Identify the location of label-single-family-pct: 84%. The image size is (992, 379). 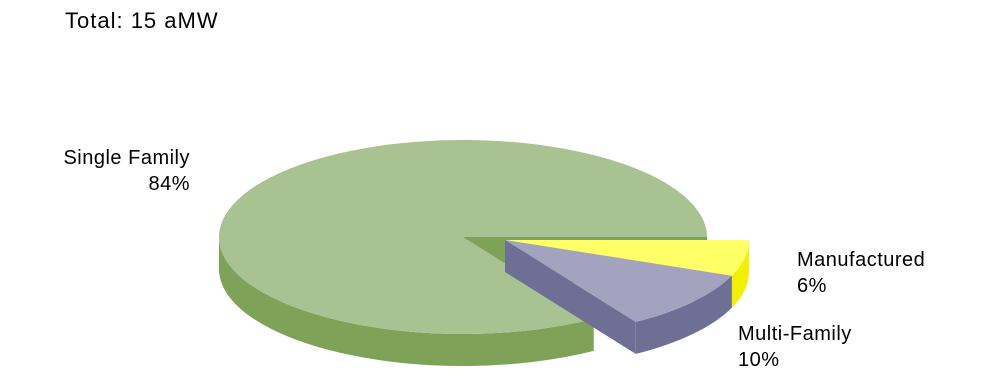
(169, 184).